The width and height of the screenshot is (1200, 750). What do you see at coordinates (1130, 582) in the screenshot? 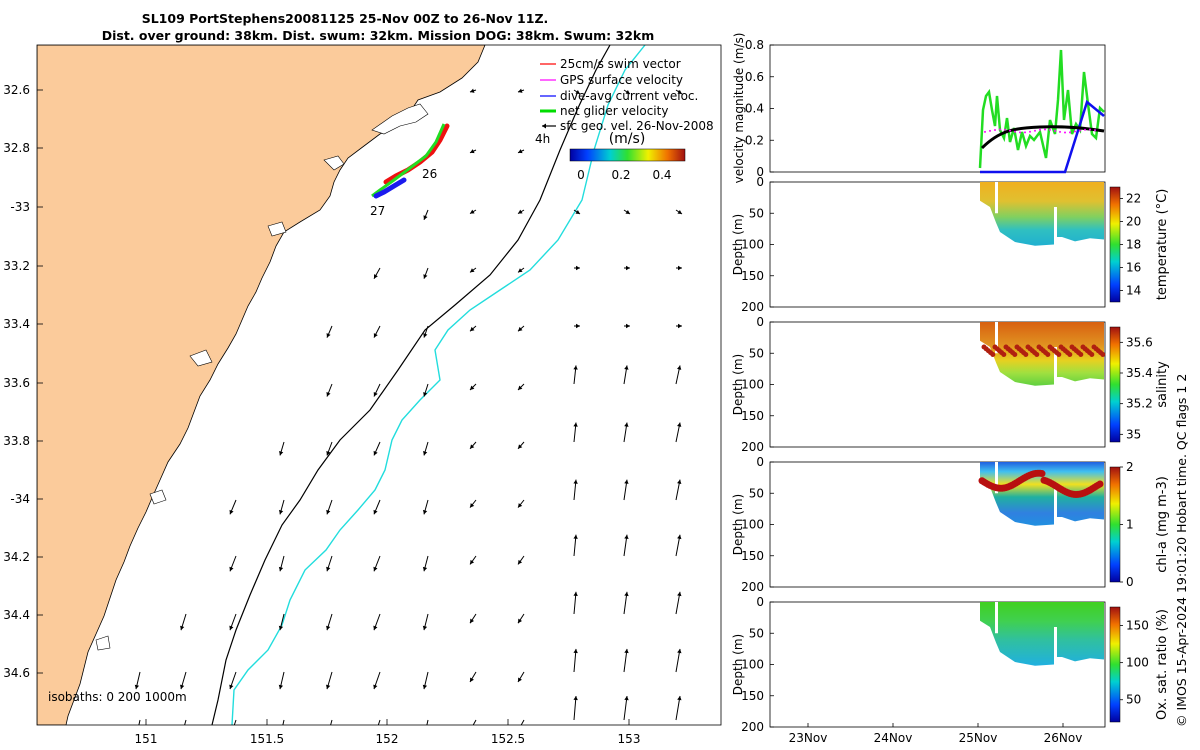
I see `colorbar-tick-label: 0` at bounding box center [1130, 582].